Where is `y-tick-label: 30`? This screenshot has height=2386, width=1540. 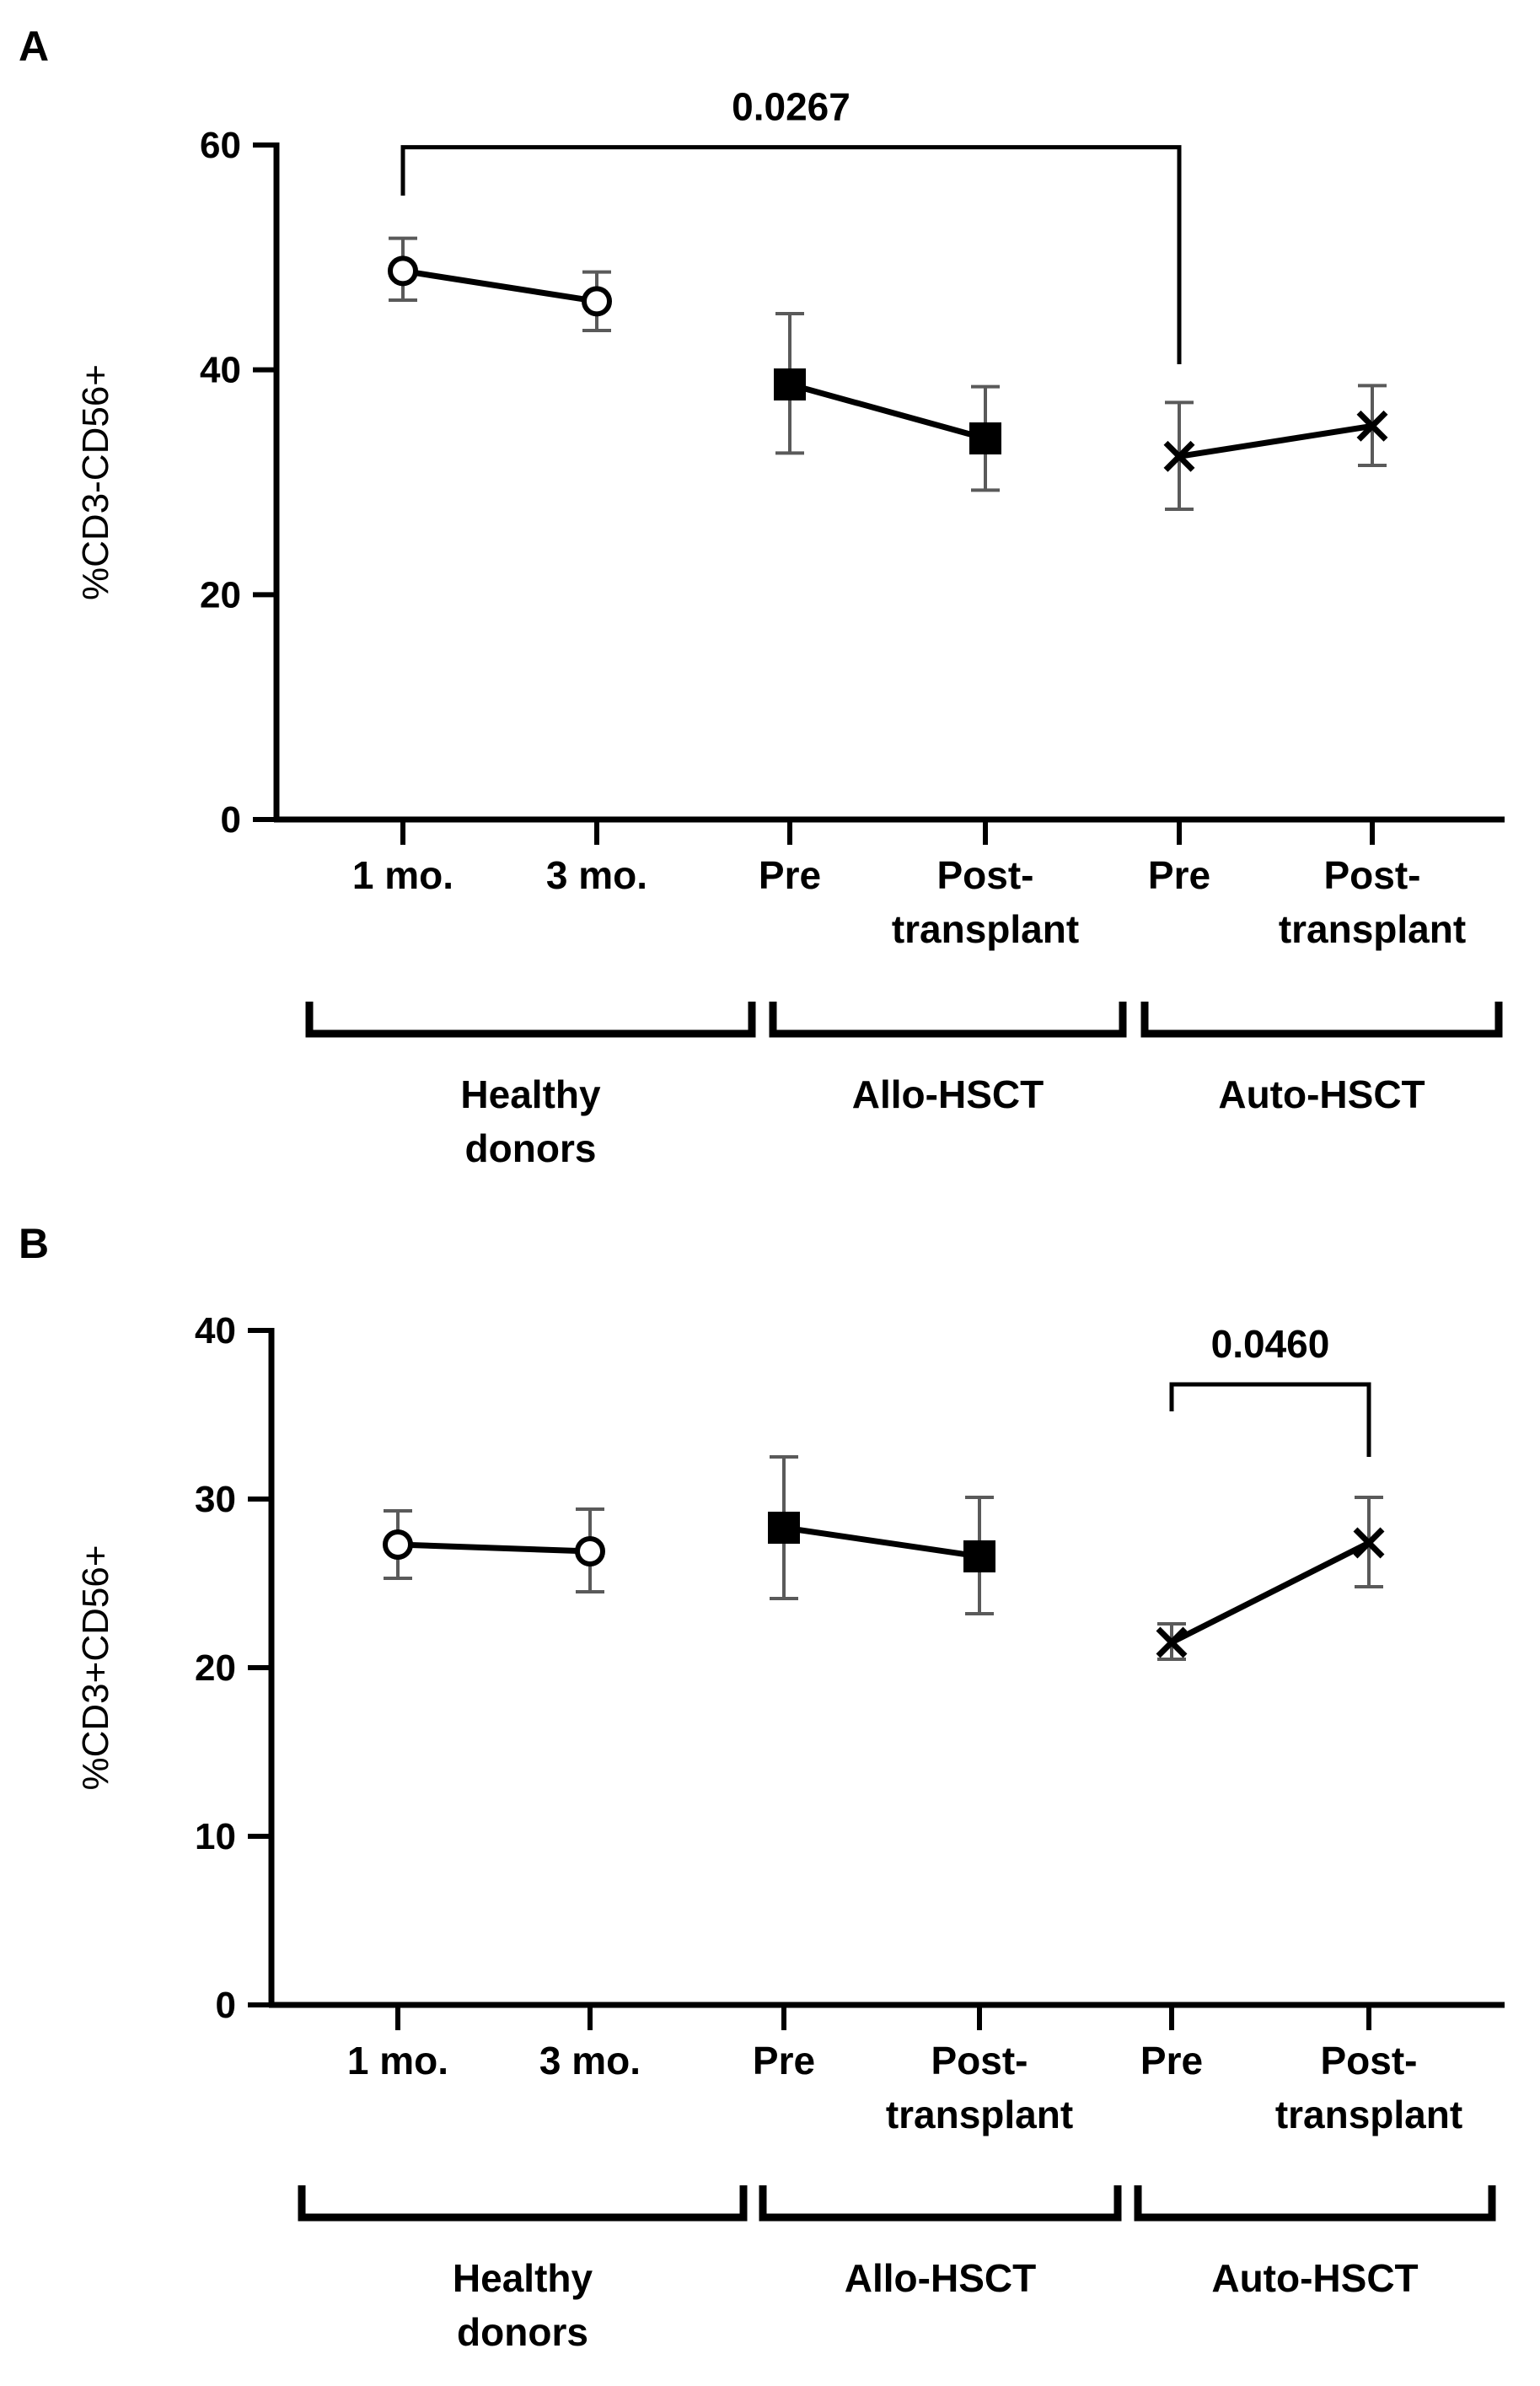 y-tick-label: 30 is located at coordinates (215, 1499).